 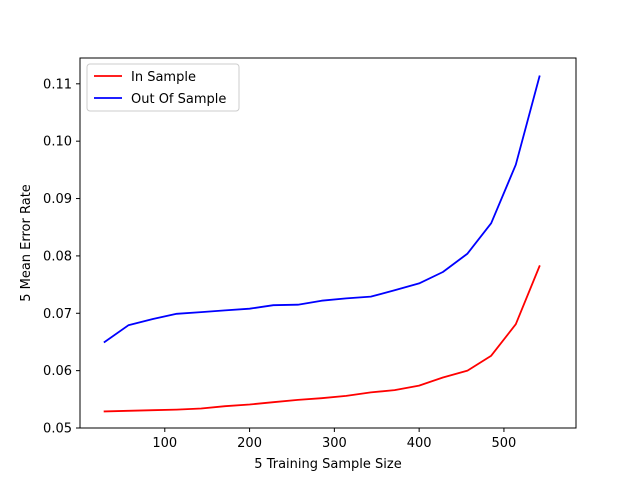 I want to click on y-tick-label: 0.06, so click(x=57, y=371).